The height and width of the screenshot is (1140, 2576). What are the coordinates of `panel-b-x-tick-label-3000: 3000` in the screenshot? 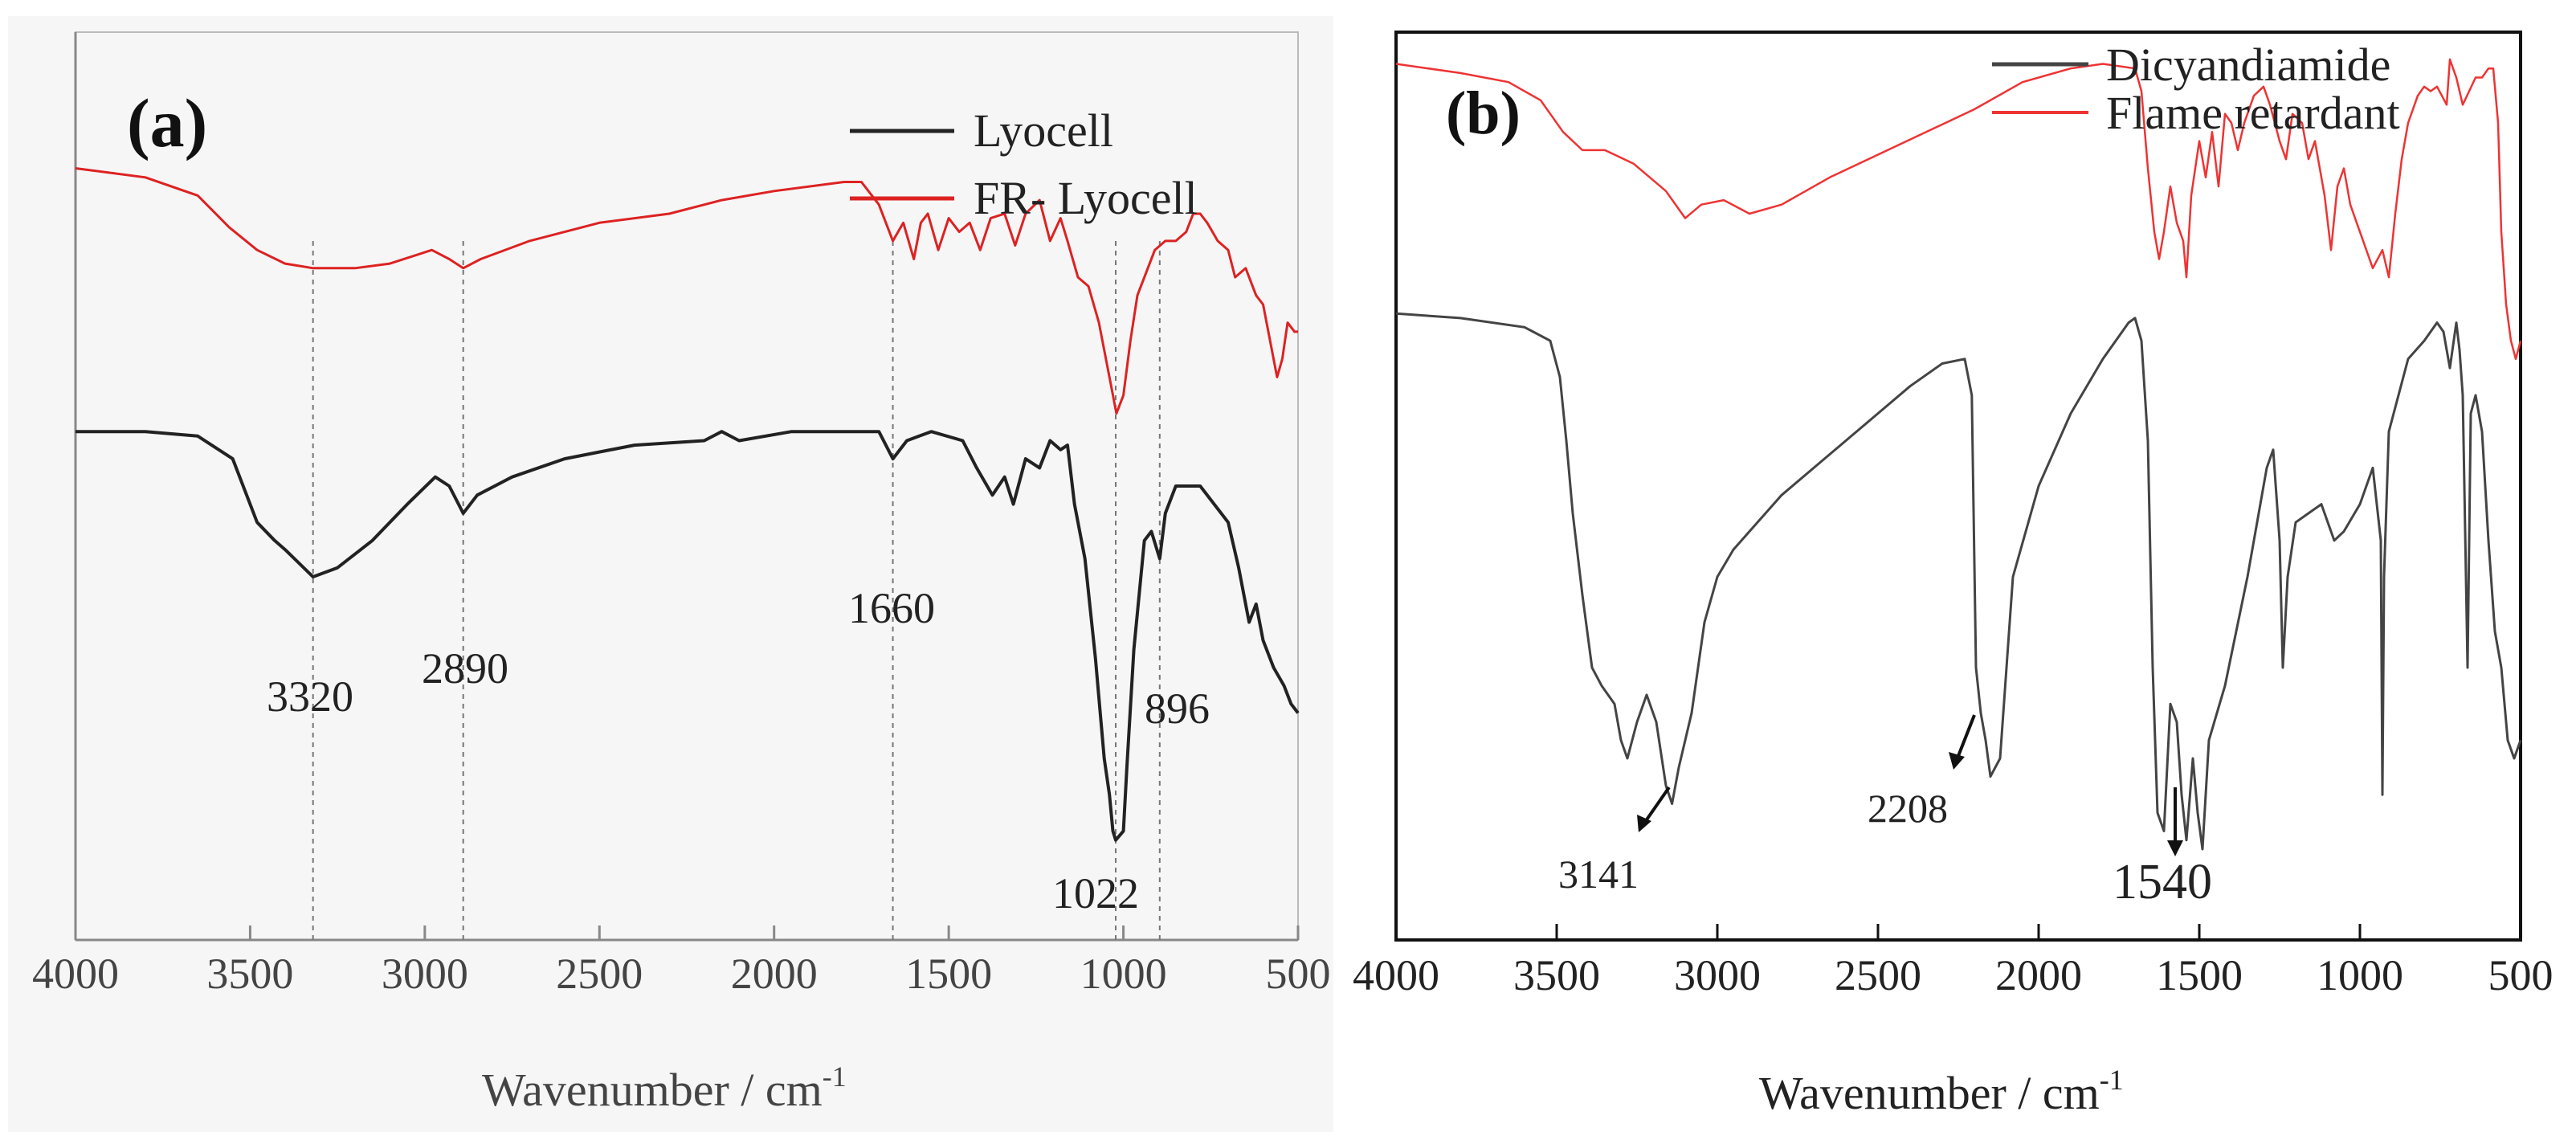 It's located at (1717, 975).